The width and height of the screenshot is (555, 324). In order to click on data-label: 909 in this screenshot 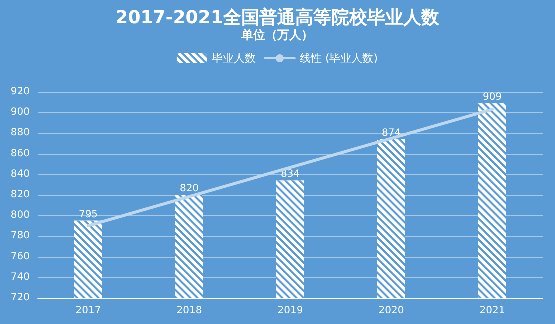, I will do `click(492, 97)`.